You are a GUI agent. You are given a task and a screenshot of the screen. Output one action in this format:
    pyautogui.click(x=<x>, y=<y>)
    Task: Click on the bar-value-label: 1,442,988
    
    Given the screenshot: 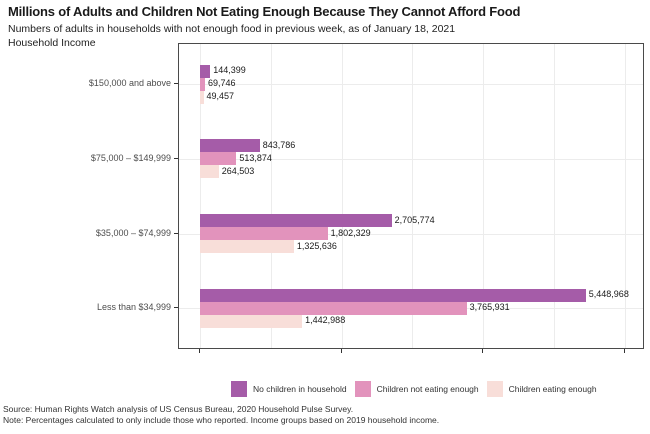 What is the action you would take?
    pyautogui.click(x=325, y=320)
    